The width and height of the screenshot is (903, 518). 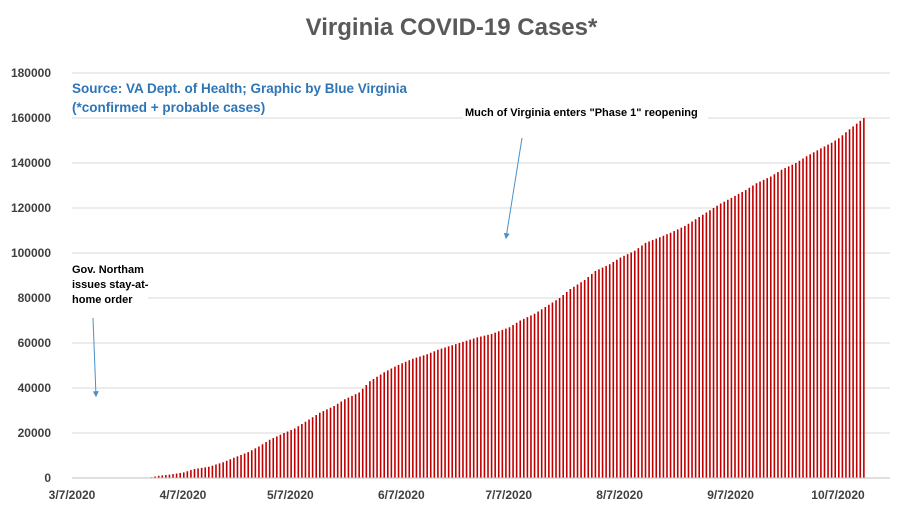 I want to click on x-tick-label: 6/7/2020, so click(x=401, y=495).